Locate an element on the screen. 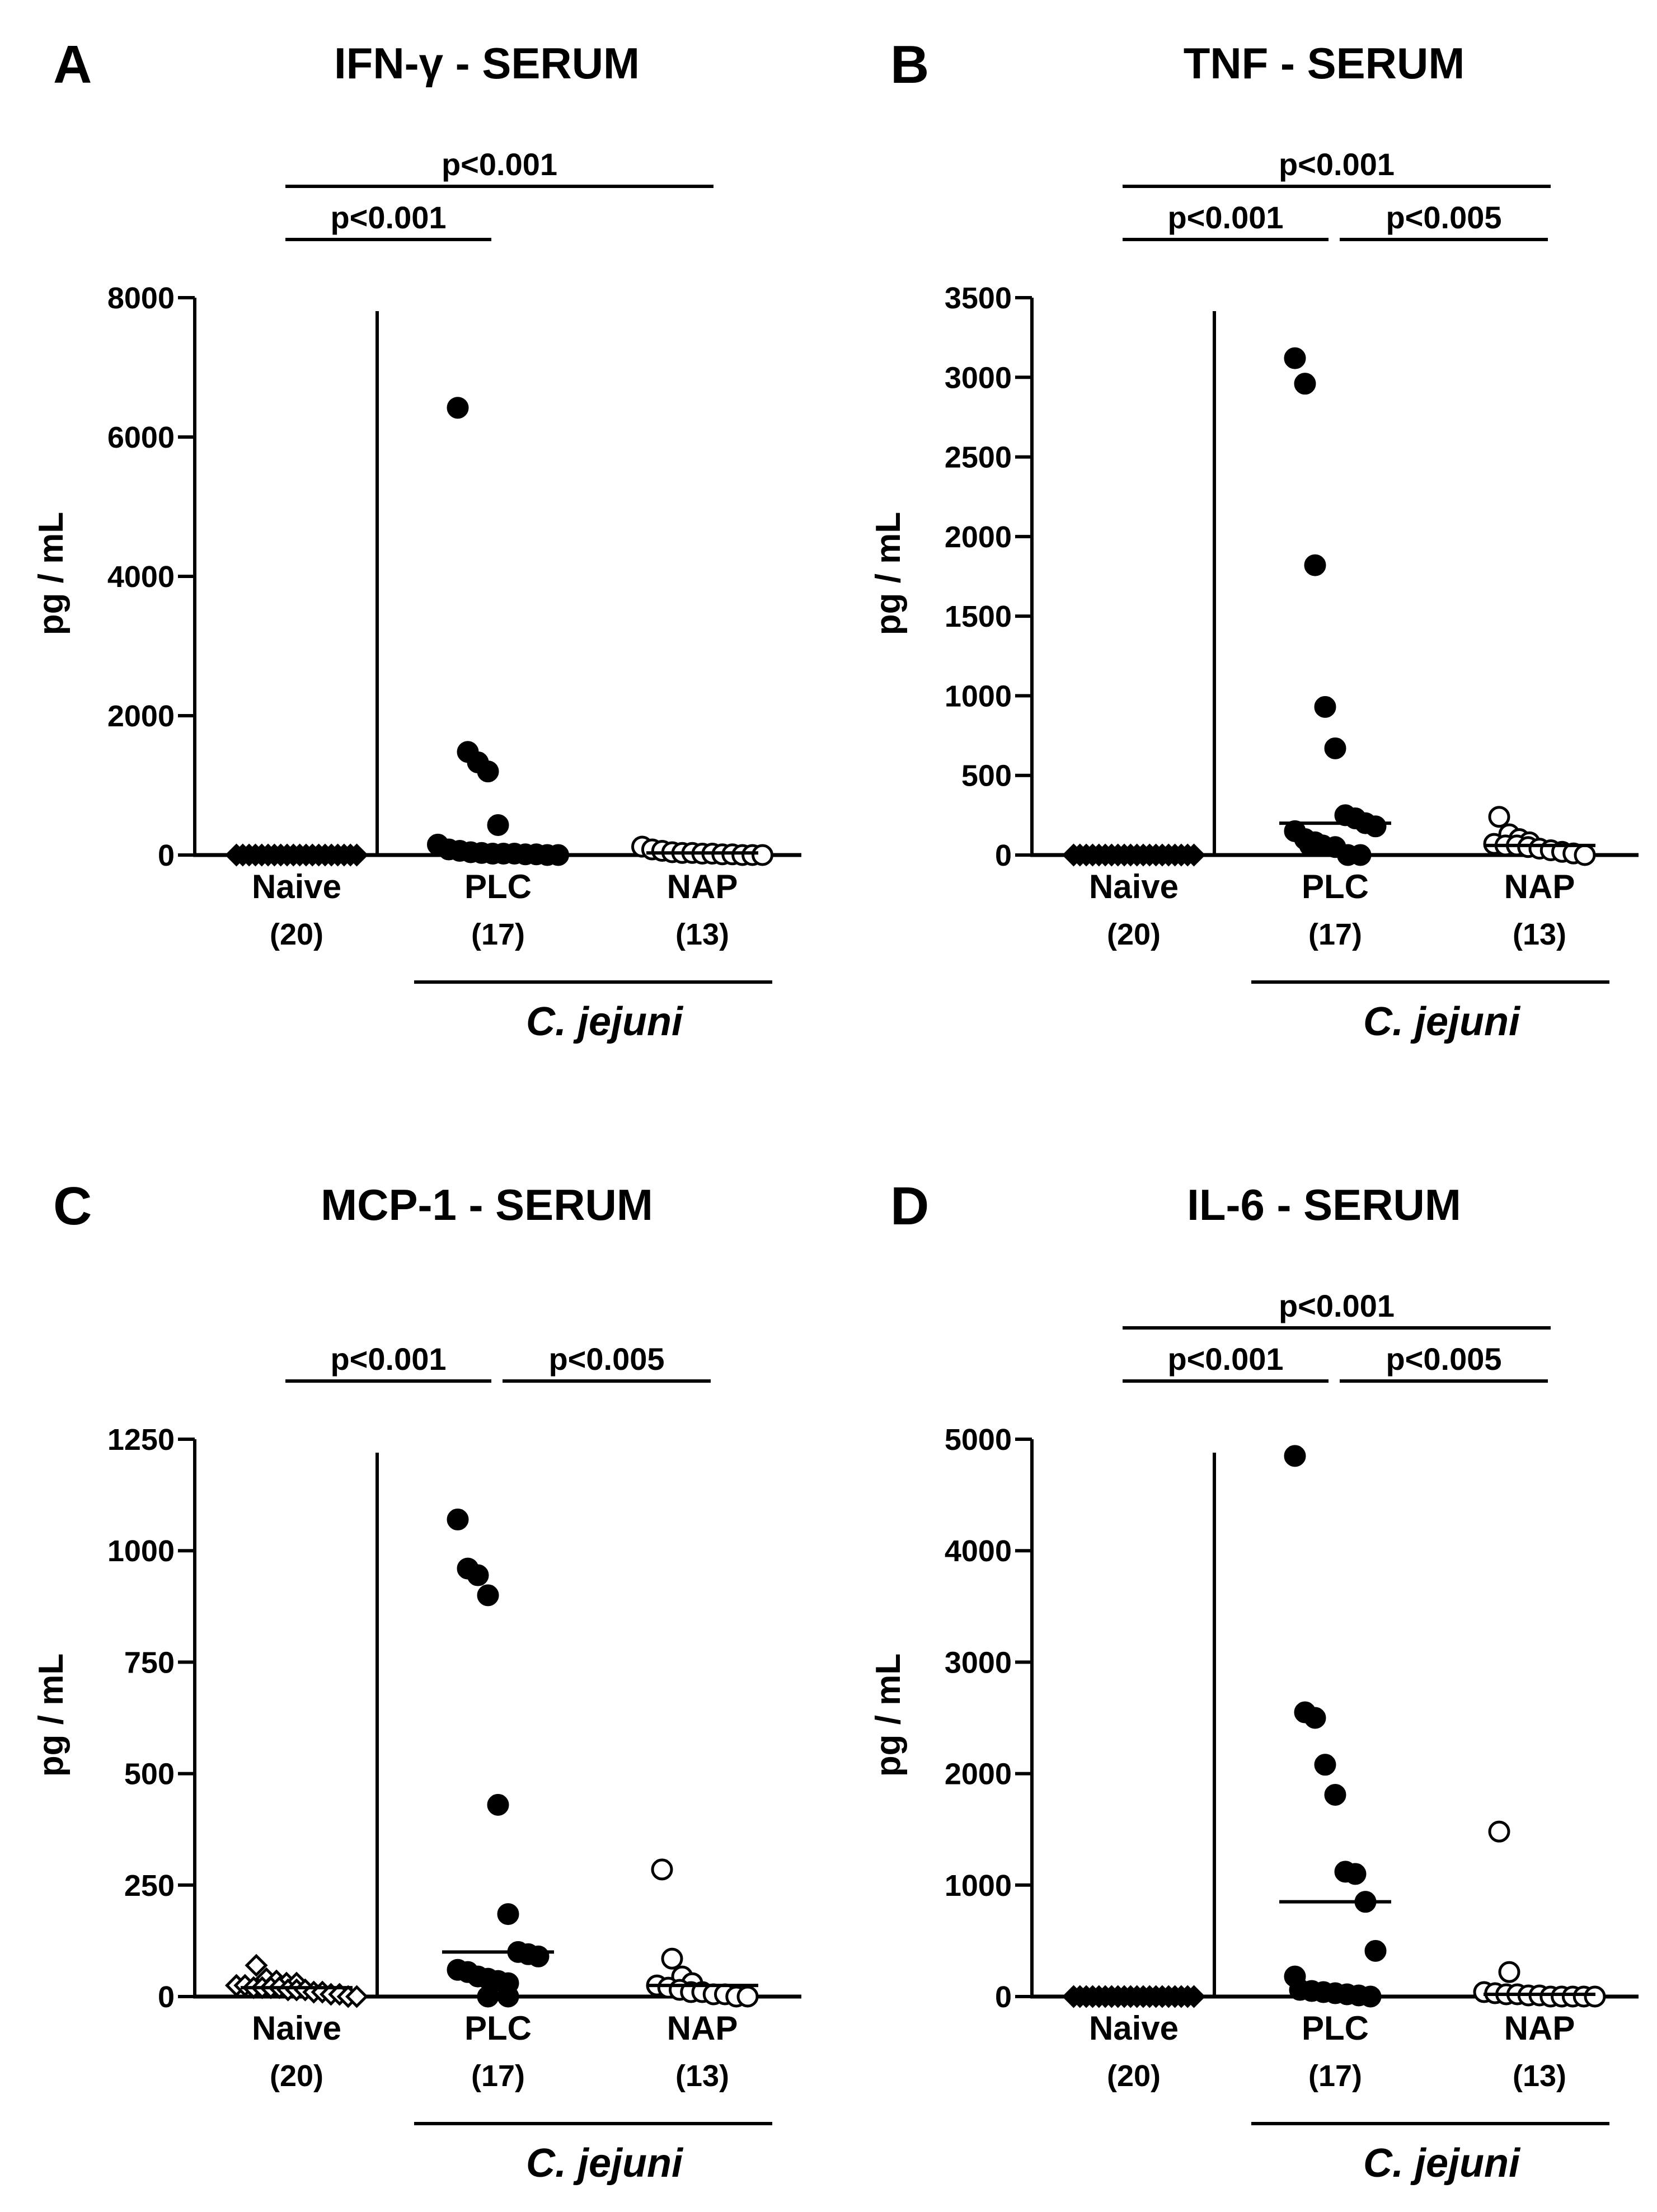  chart-title: IFN-γ - SERUM is located at coordinates (487, 64).